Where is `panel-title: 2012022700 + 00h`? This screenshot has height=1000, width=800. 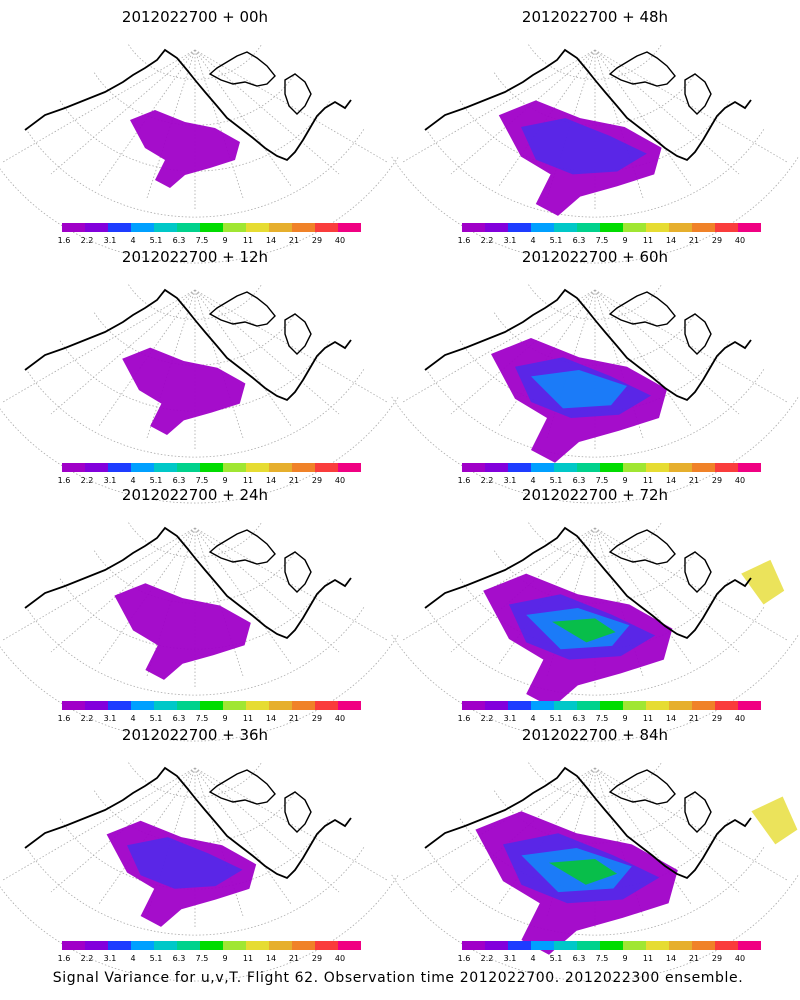 panel-title: 2012022700 + 00h is located at coordinates (195, 17).